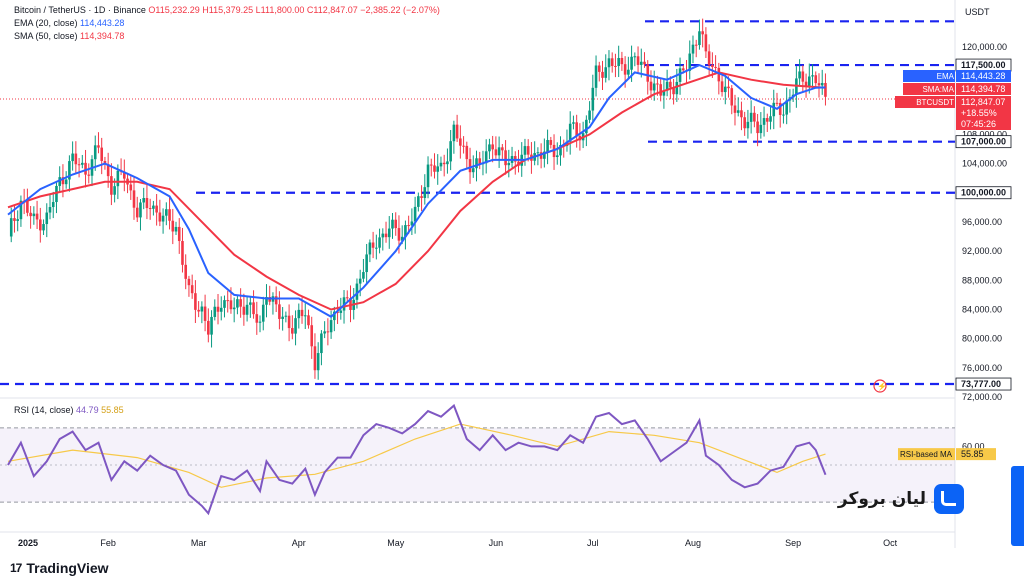 The width and height of the screenshot is (1024, 576). Describe the element at coordinates (982, 339) in the screenshot. I see `y-tick-label: 80,000.00` at that location.